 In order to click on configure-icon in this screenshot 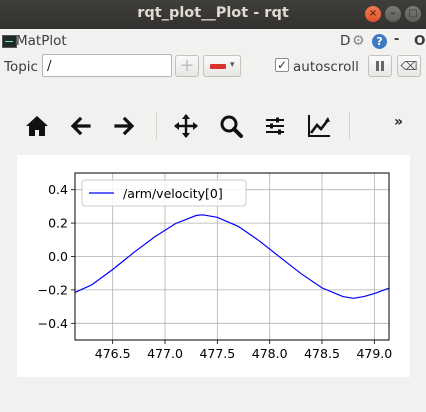, I will do `click(275, 126)`.